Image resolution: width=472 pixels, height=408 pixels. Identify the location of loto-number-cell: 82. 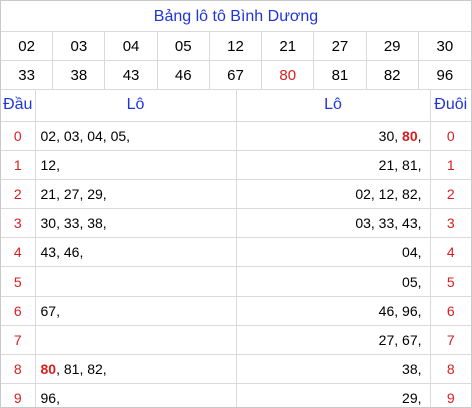
(392, 75).